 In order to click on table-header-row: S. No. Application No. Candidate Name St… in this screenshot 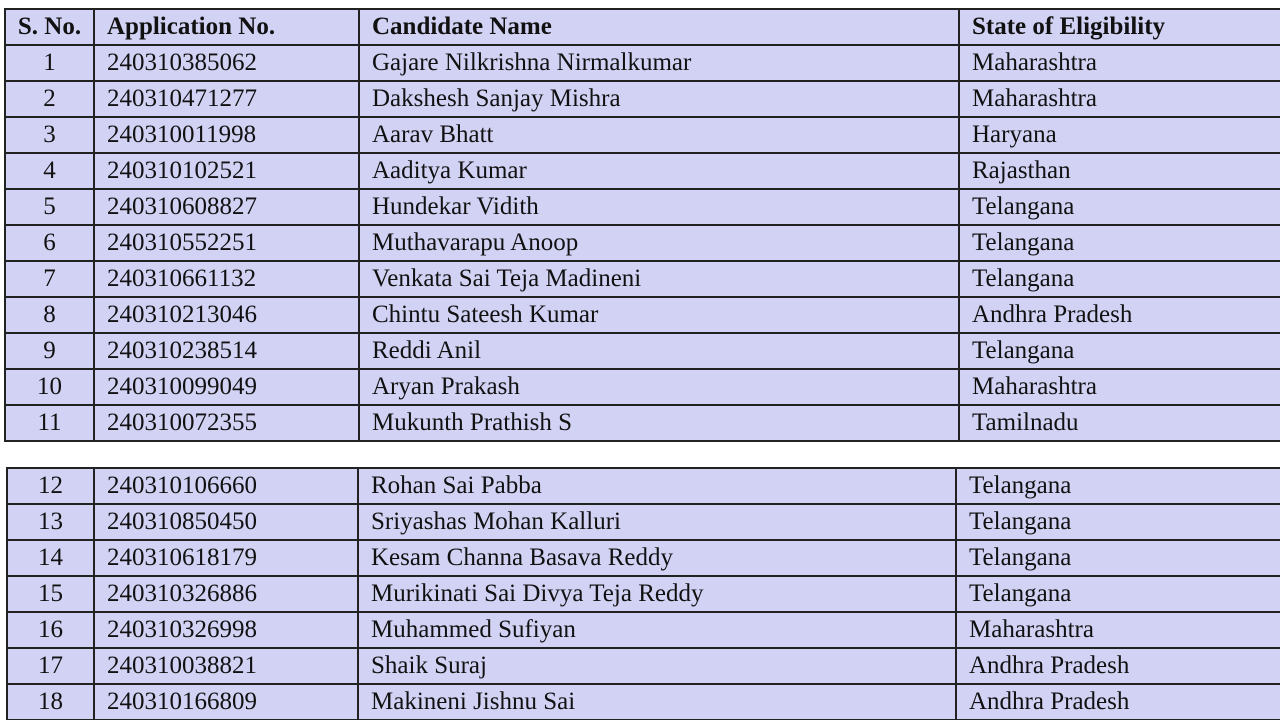, I will do `click(642, 27)`.